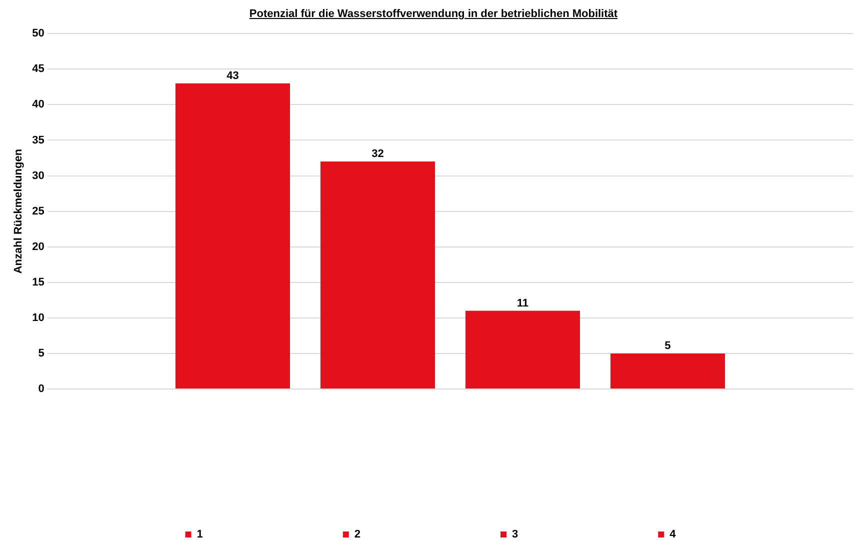  Describe the element at coordinates (41, 353) in the screenshot. I see `y-tick-label: 5` at that location.